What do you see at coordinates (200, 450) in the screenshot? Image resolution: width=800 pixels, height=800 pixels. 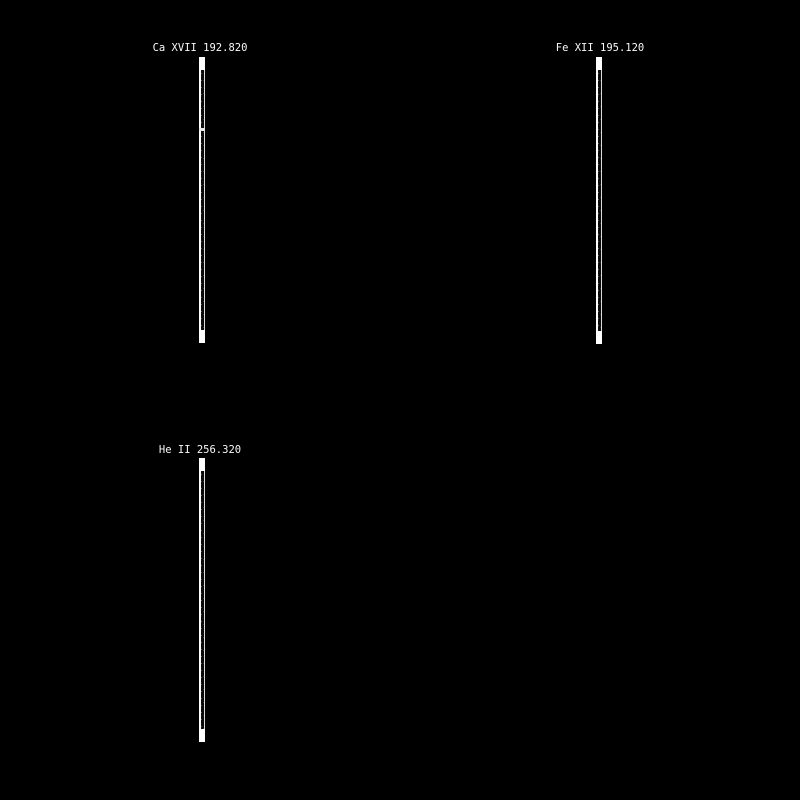 I see `line-label-he-ii: He II 256.320` at bounding box center [200, 450].